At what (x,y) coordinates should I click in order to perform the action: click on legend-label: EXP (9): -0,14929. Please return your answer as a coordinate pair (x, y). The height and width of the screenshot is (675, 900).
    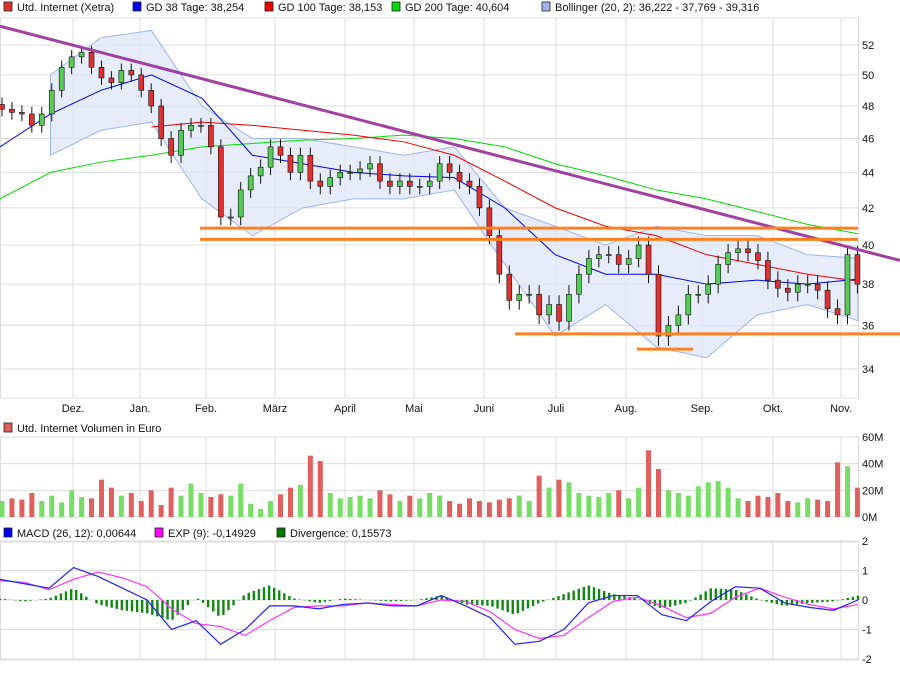
    Looking at the image, I should click on (212, 534).